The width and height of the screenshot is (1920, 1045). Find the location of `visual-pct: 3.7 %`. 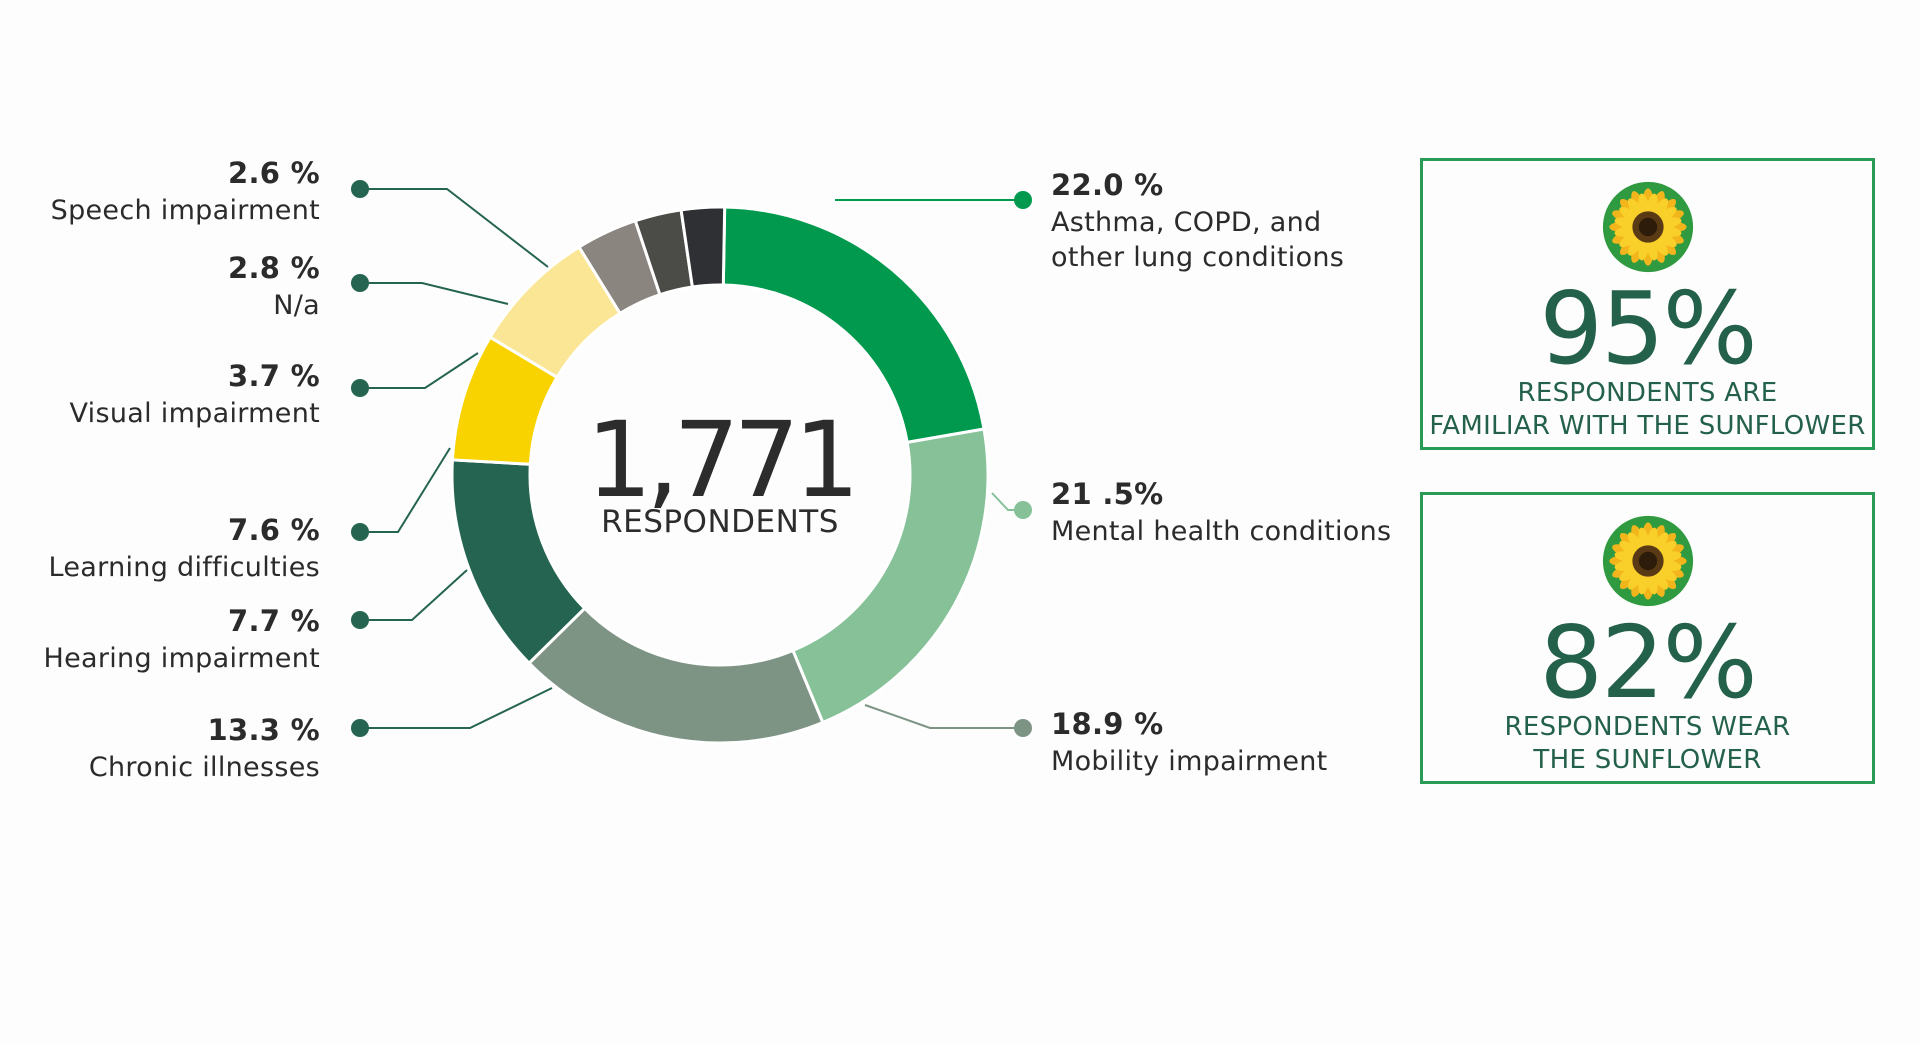

visual-pct: 3.7 % is located at coordinates (273, 376).